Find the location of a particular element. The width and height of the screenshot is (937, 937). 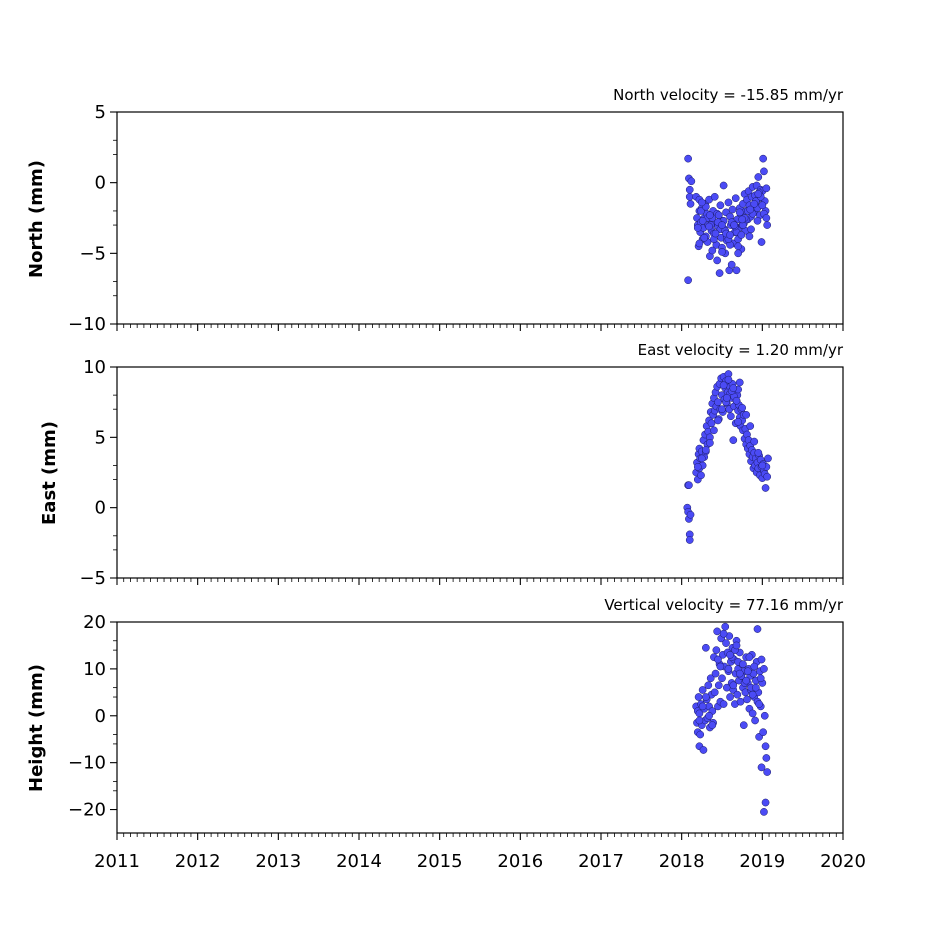

height-xticks is located at coordinates (480, 836).